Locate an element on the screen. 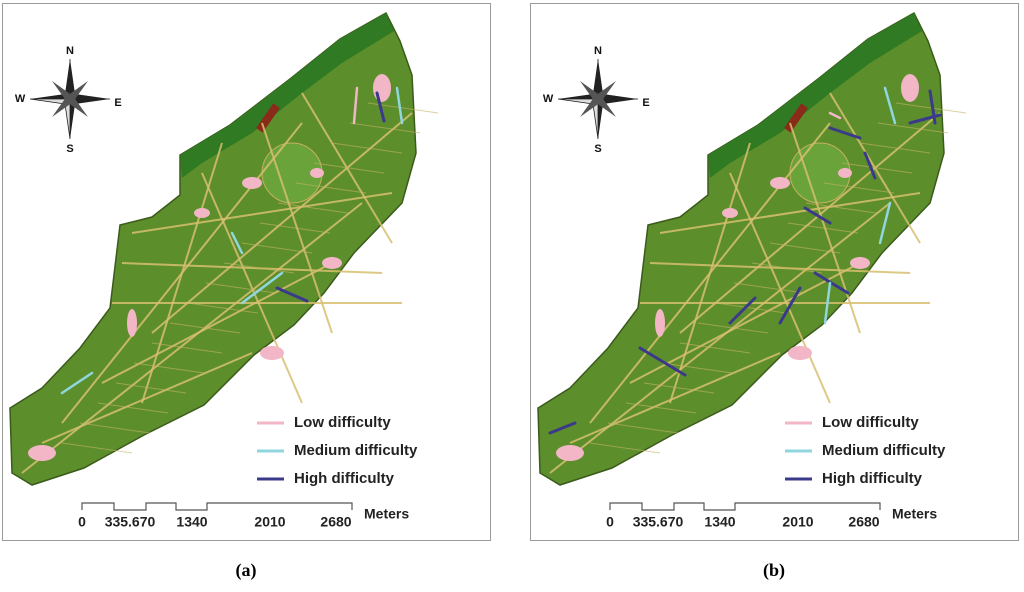 The image size is (1024, 592). scale-label: 0 is located at coordinates (82, 522).